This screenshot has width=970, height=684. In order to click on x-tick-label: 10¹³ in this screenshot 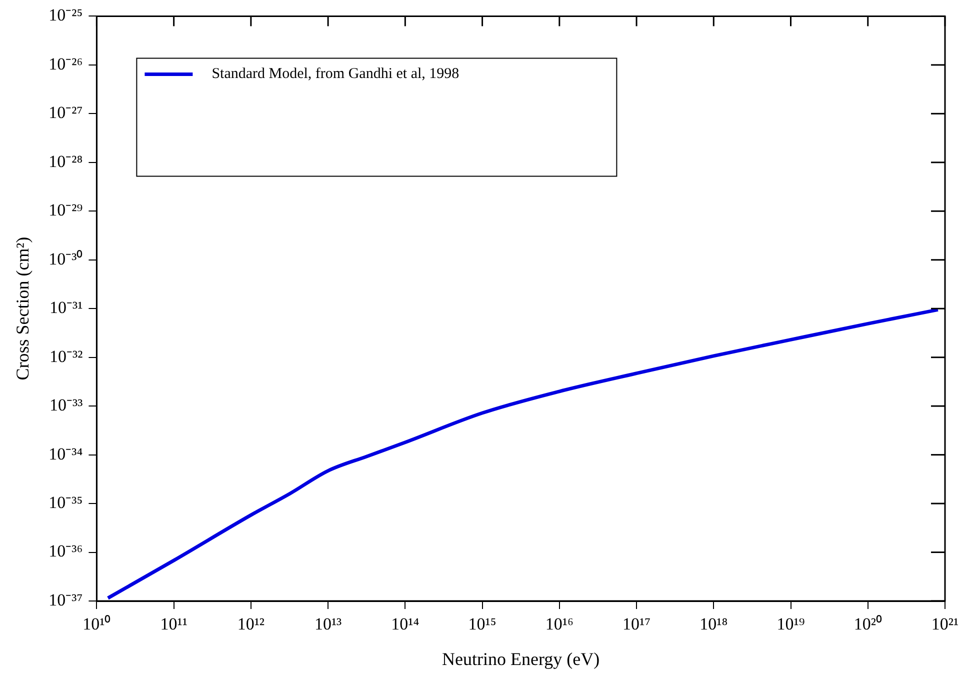, I will do `click(328, 624)`.